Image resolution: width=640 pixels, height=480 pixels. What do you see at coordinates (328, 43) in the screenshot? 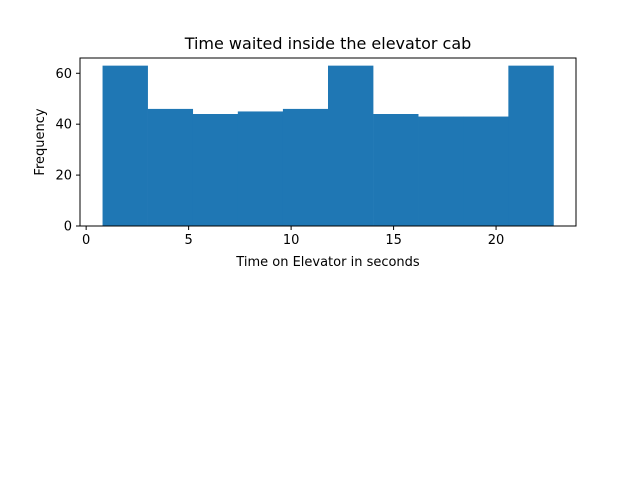
I see `chart-title: Time waited inside the elevator cab` at bounding box center [328, 43].